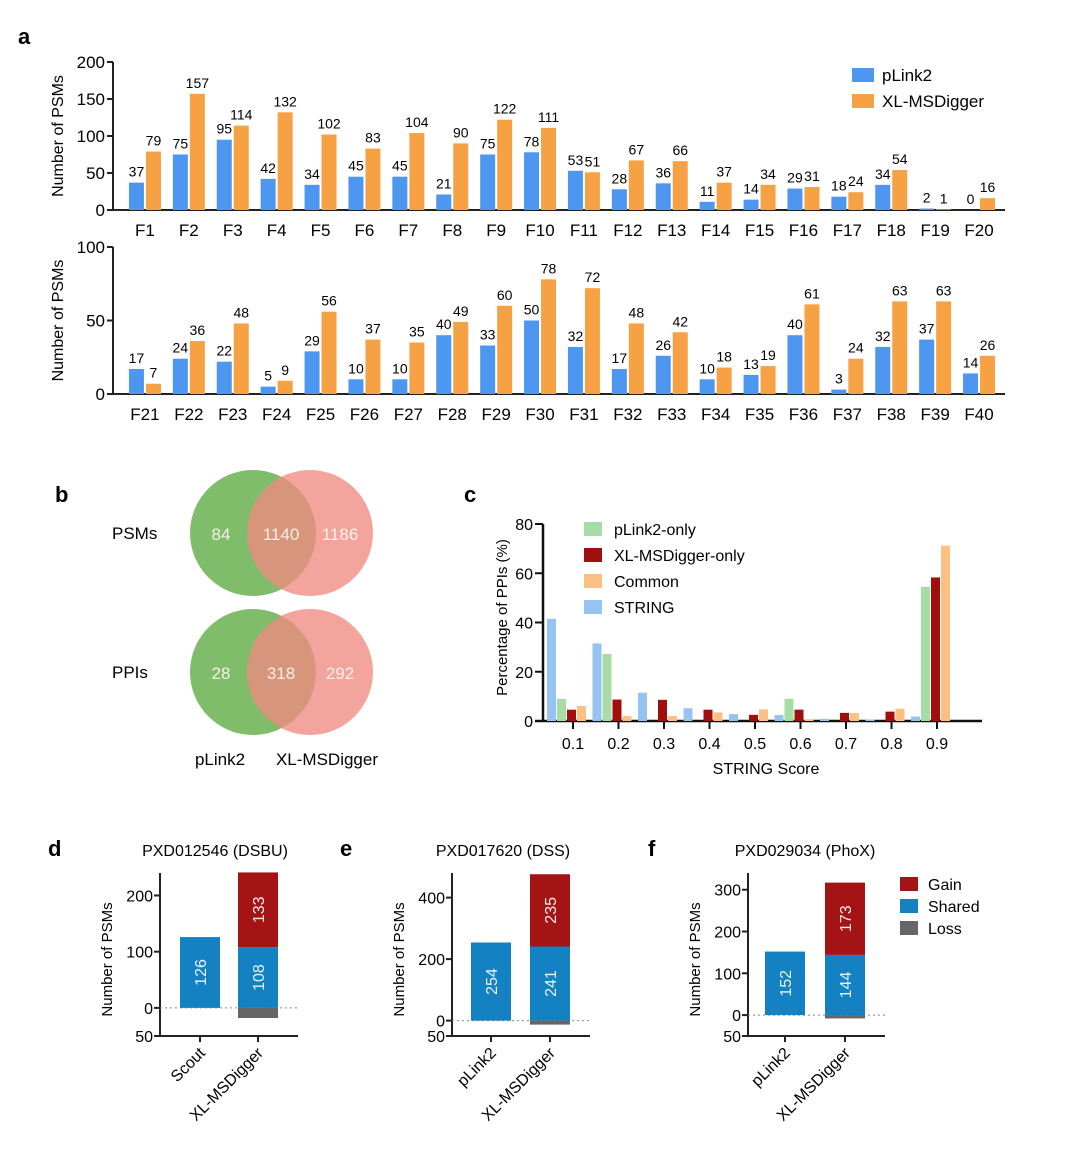 The width and height of the screenshot is (1080, 1168). I want to click on data-label: 5, so click(268, 376).